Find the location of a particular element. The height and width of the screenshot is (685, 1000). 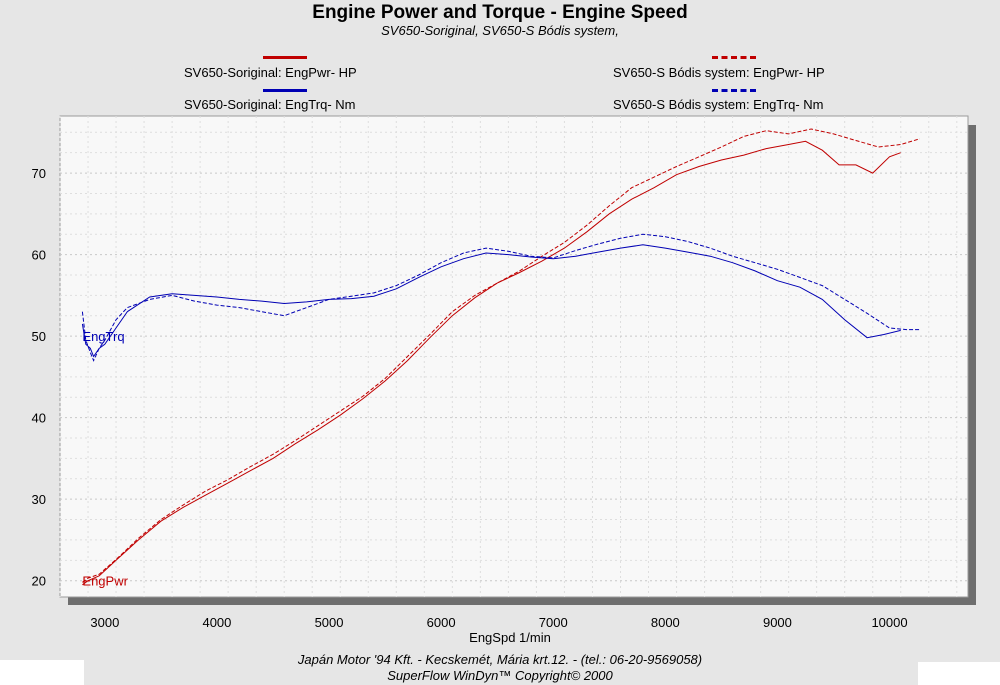

corner-right is located at coordinates (959, 673).